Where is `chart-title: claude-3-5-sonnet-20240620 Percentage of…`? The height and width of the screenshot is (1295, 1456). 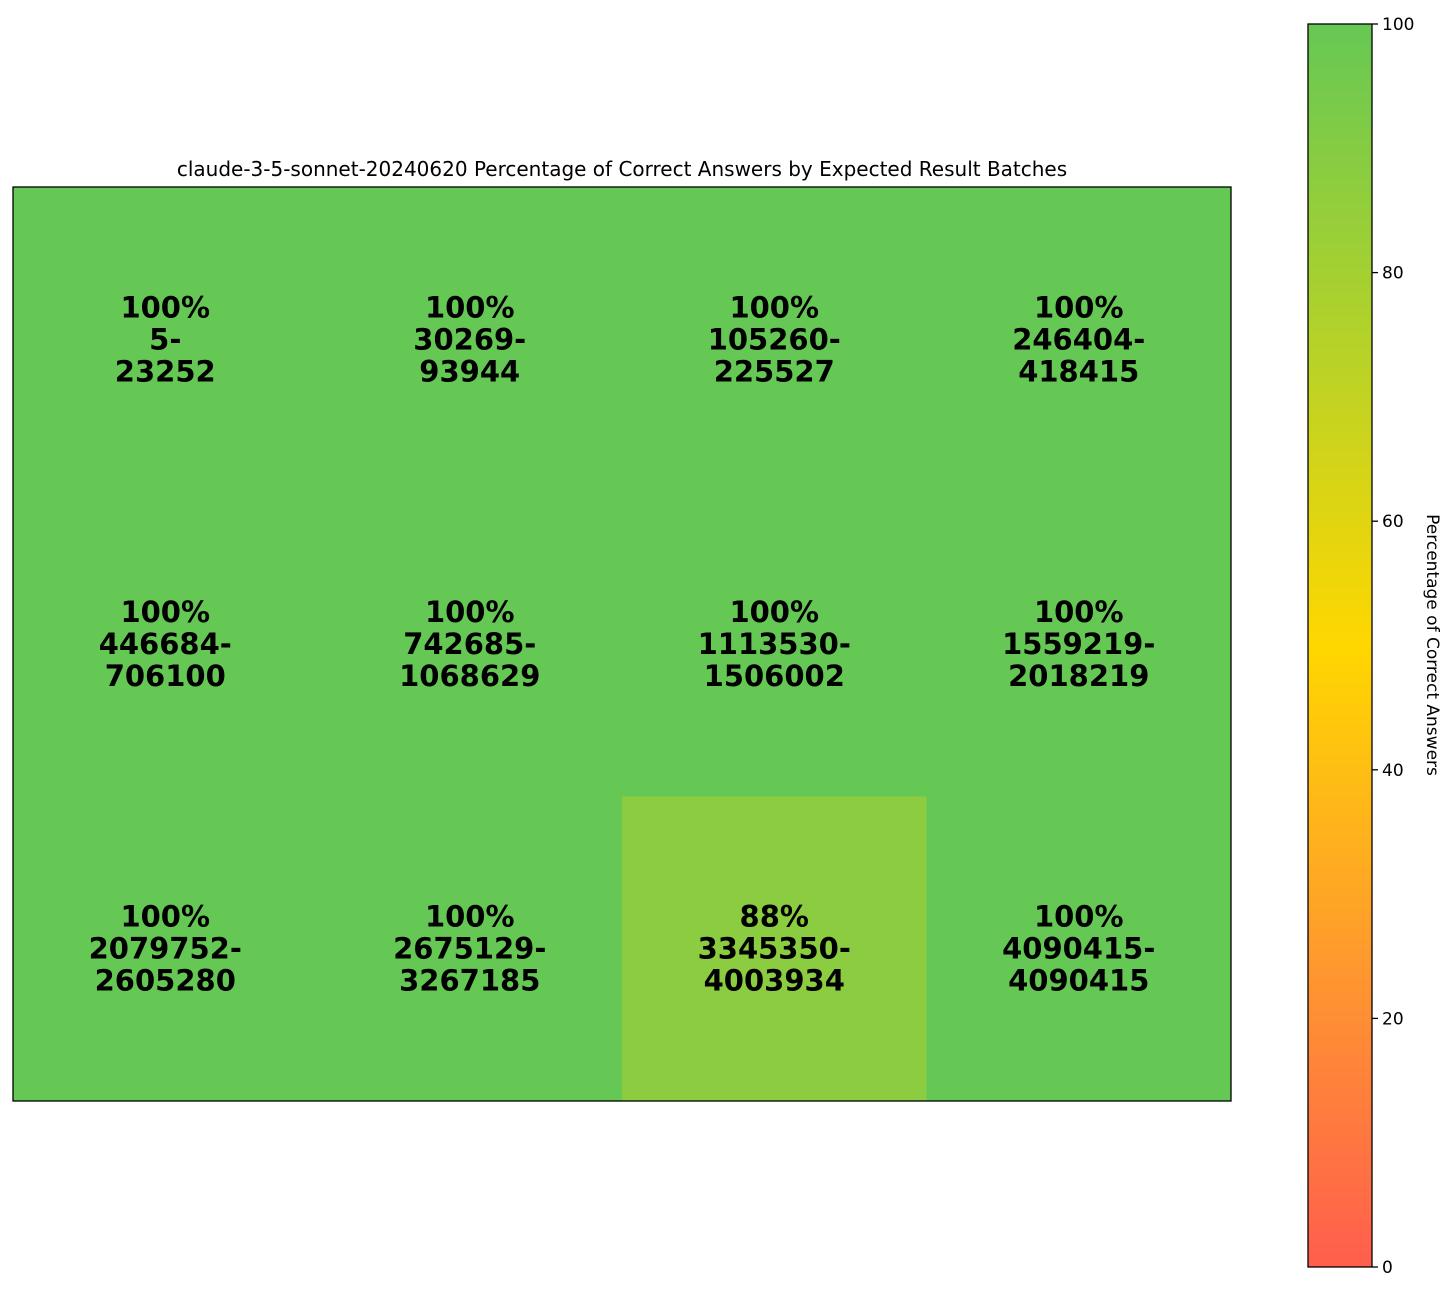
chart-title: claude-3-5-sonnet-20240620 Percentage of… is located at coordinates (622, 169).